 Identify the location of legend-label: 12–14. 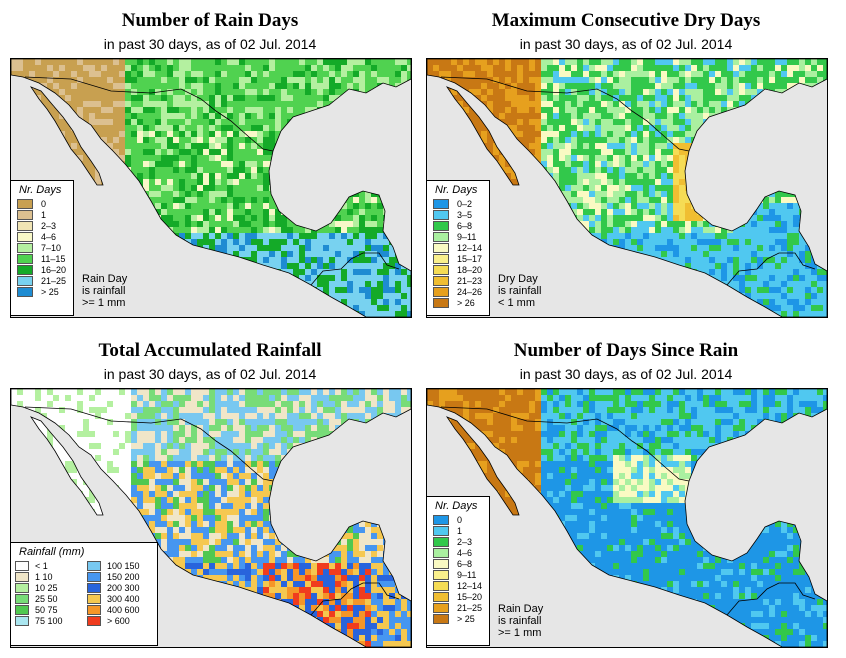
(470, 247).